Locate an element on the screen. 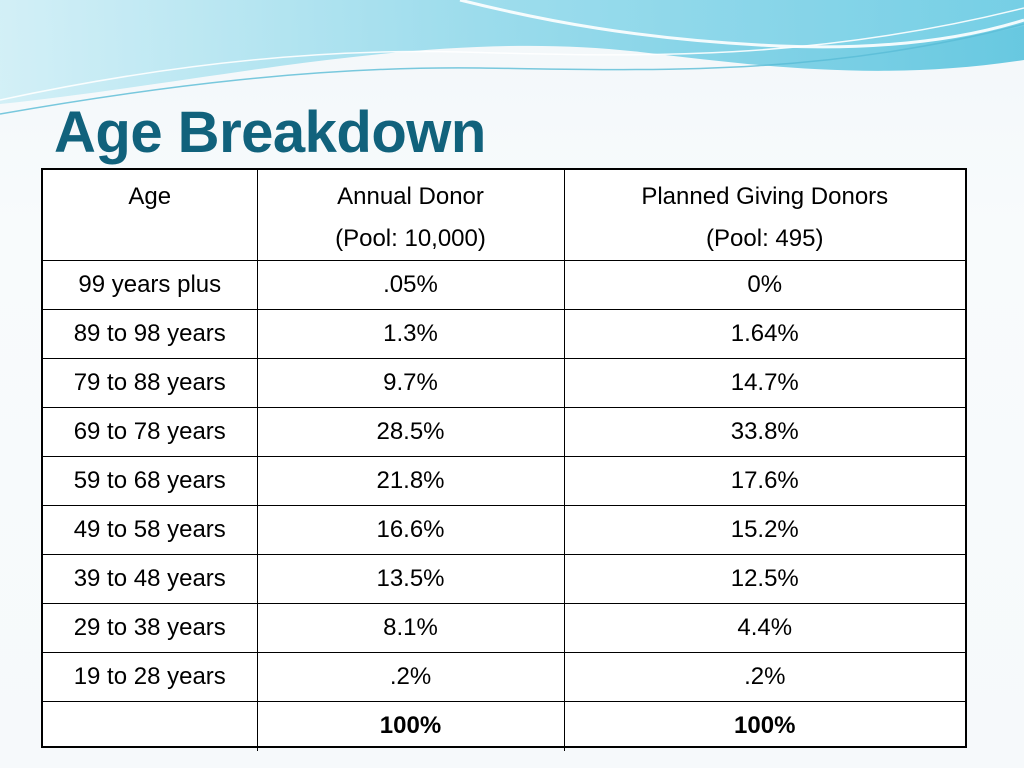  age-cell: 49 to 58 years is located at coordinates (150, 530).